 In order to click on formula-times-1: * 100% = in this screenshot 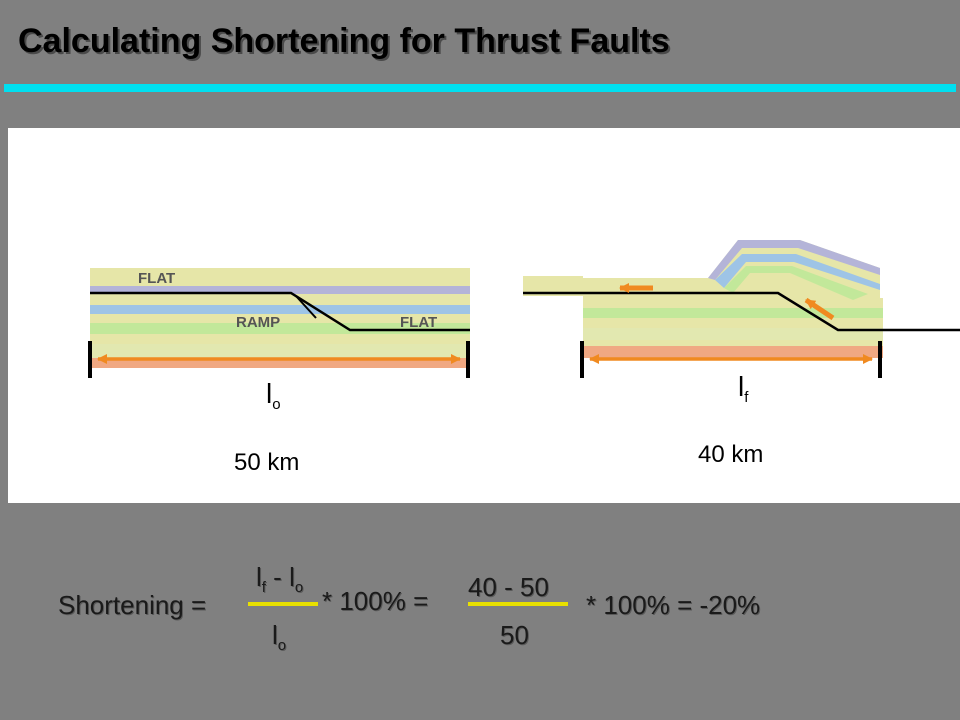, I will do `click(375, 601)`.